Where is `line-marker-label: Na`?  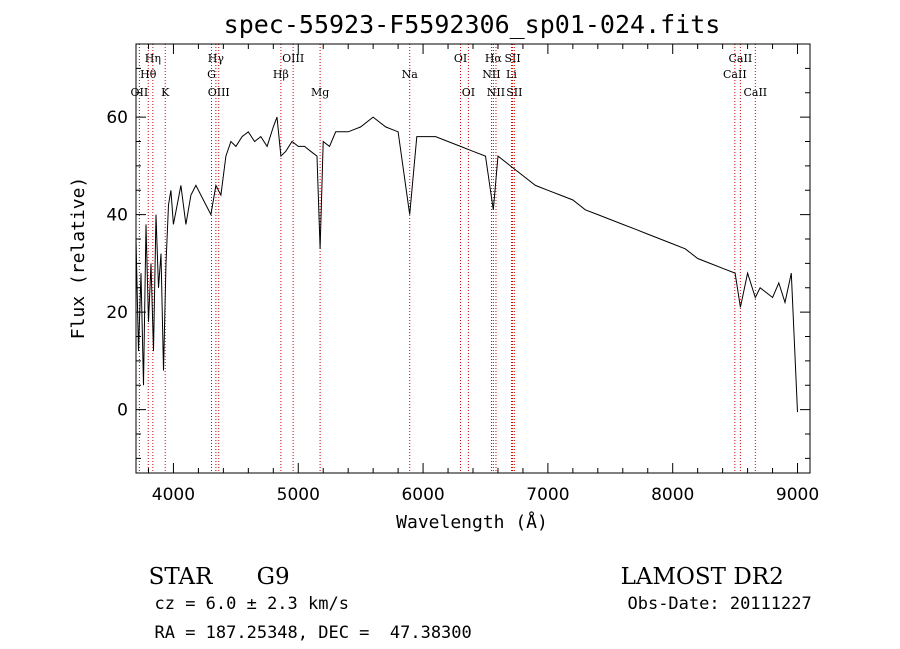 line-marker-label: Na is located at coordinates (410, 74).